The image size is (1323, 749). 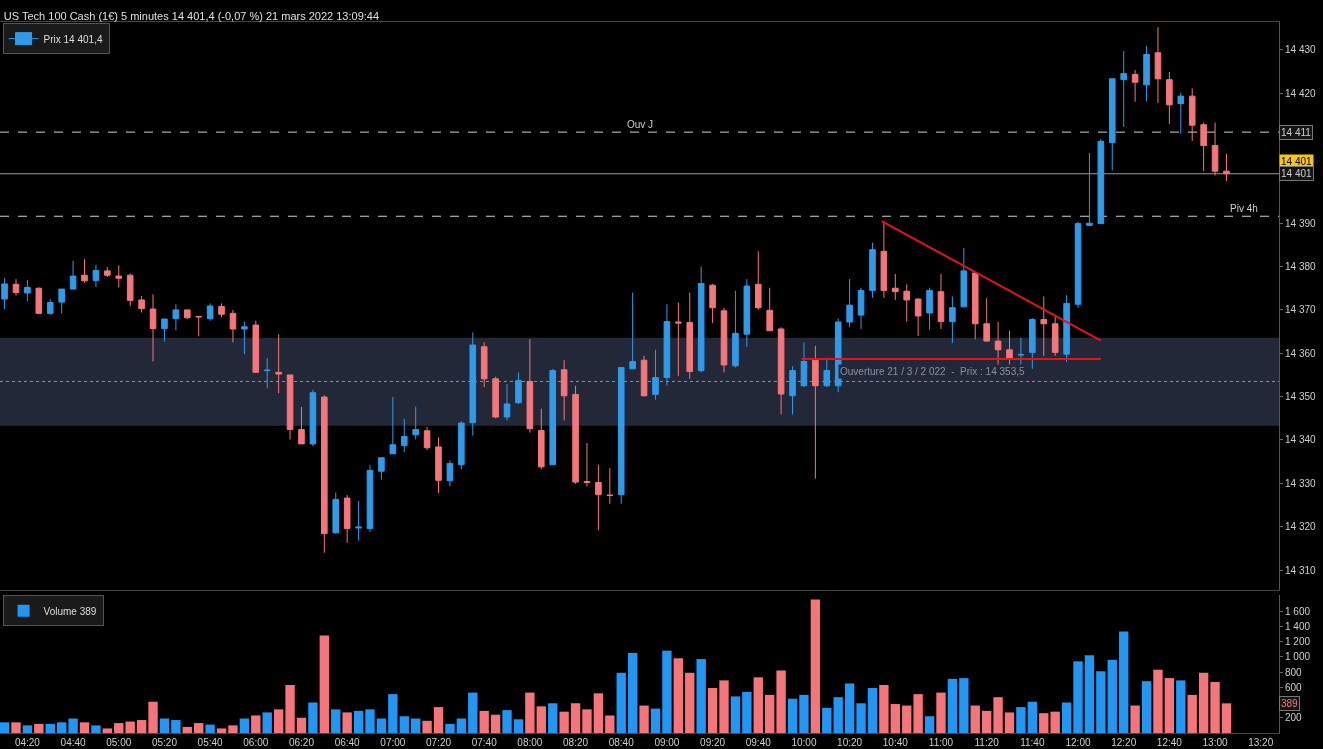 What do you see at coordinates (640, 124) in the screenshot?
I see `ref-line-label: Ouv J` at bounding box center [640, 124].